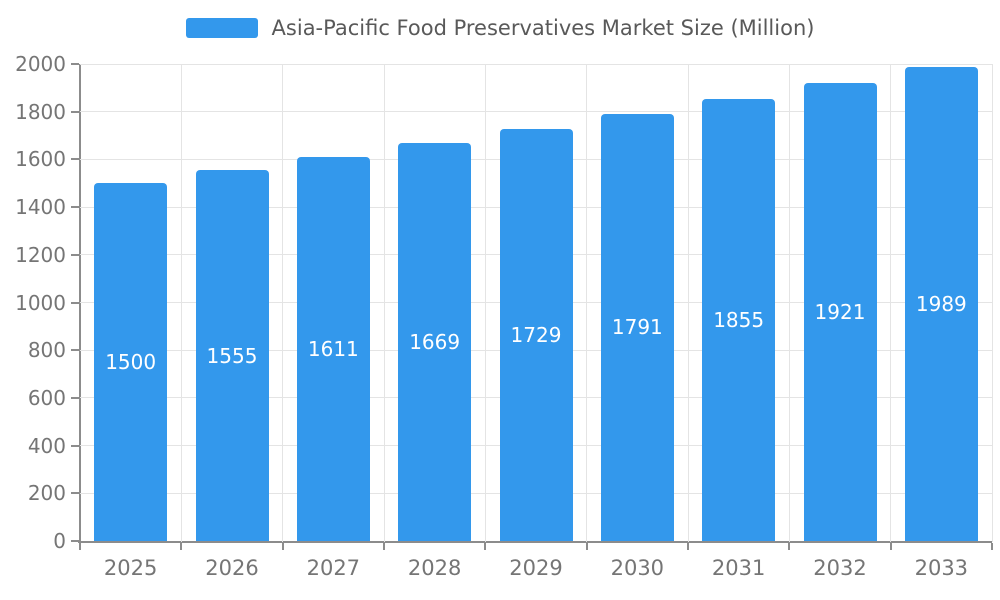 The width and height of the screenshot is (1000, 600). I want to click on bar-value-label: 1921, so click(840, 311).